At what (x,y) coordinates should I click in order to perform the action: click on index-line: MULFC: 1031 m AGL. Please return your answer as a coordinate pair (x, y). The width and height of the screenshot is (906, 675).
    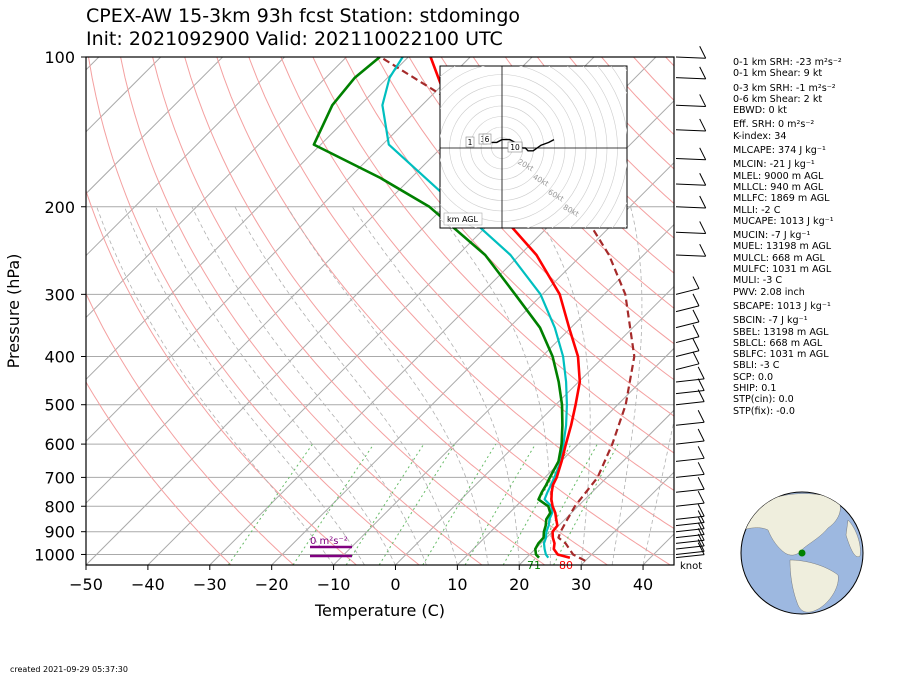
    Looking at the image, I should click on (782, 270).